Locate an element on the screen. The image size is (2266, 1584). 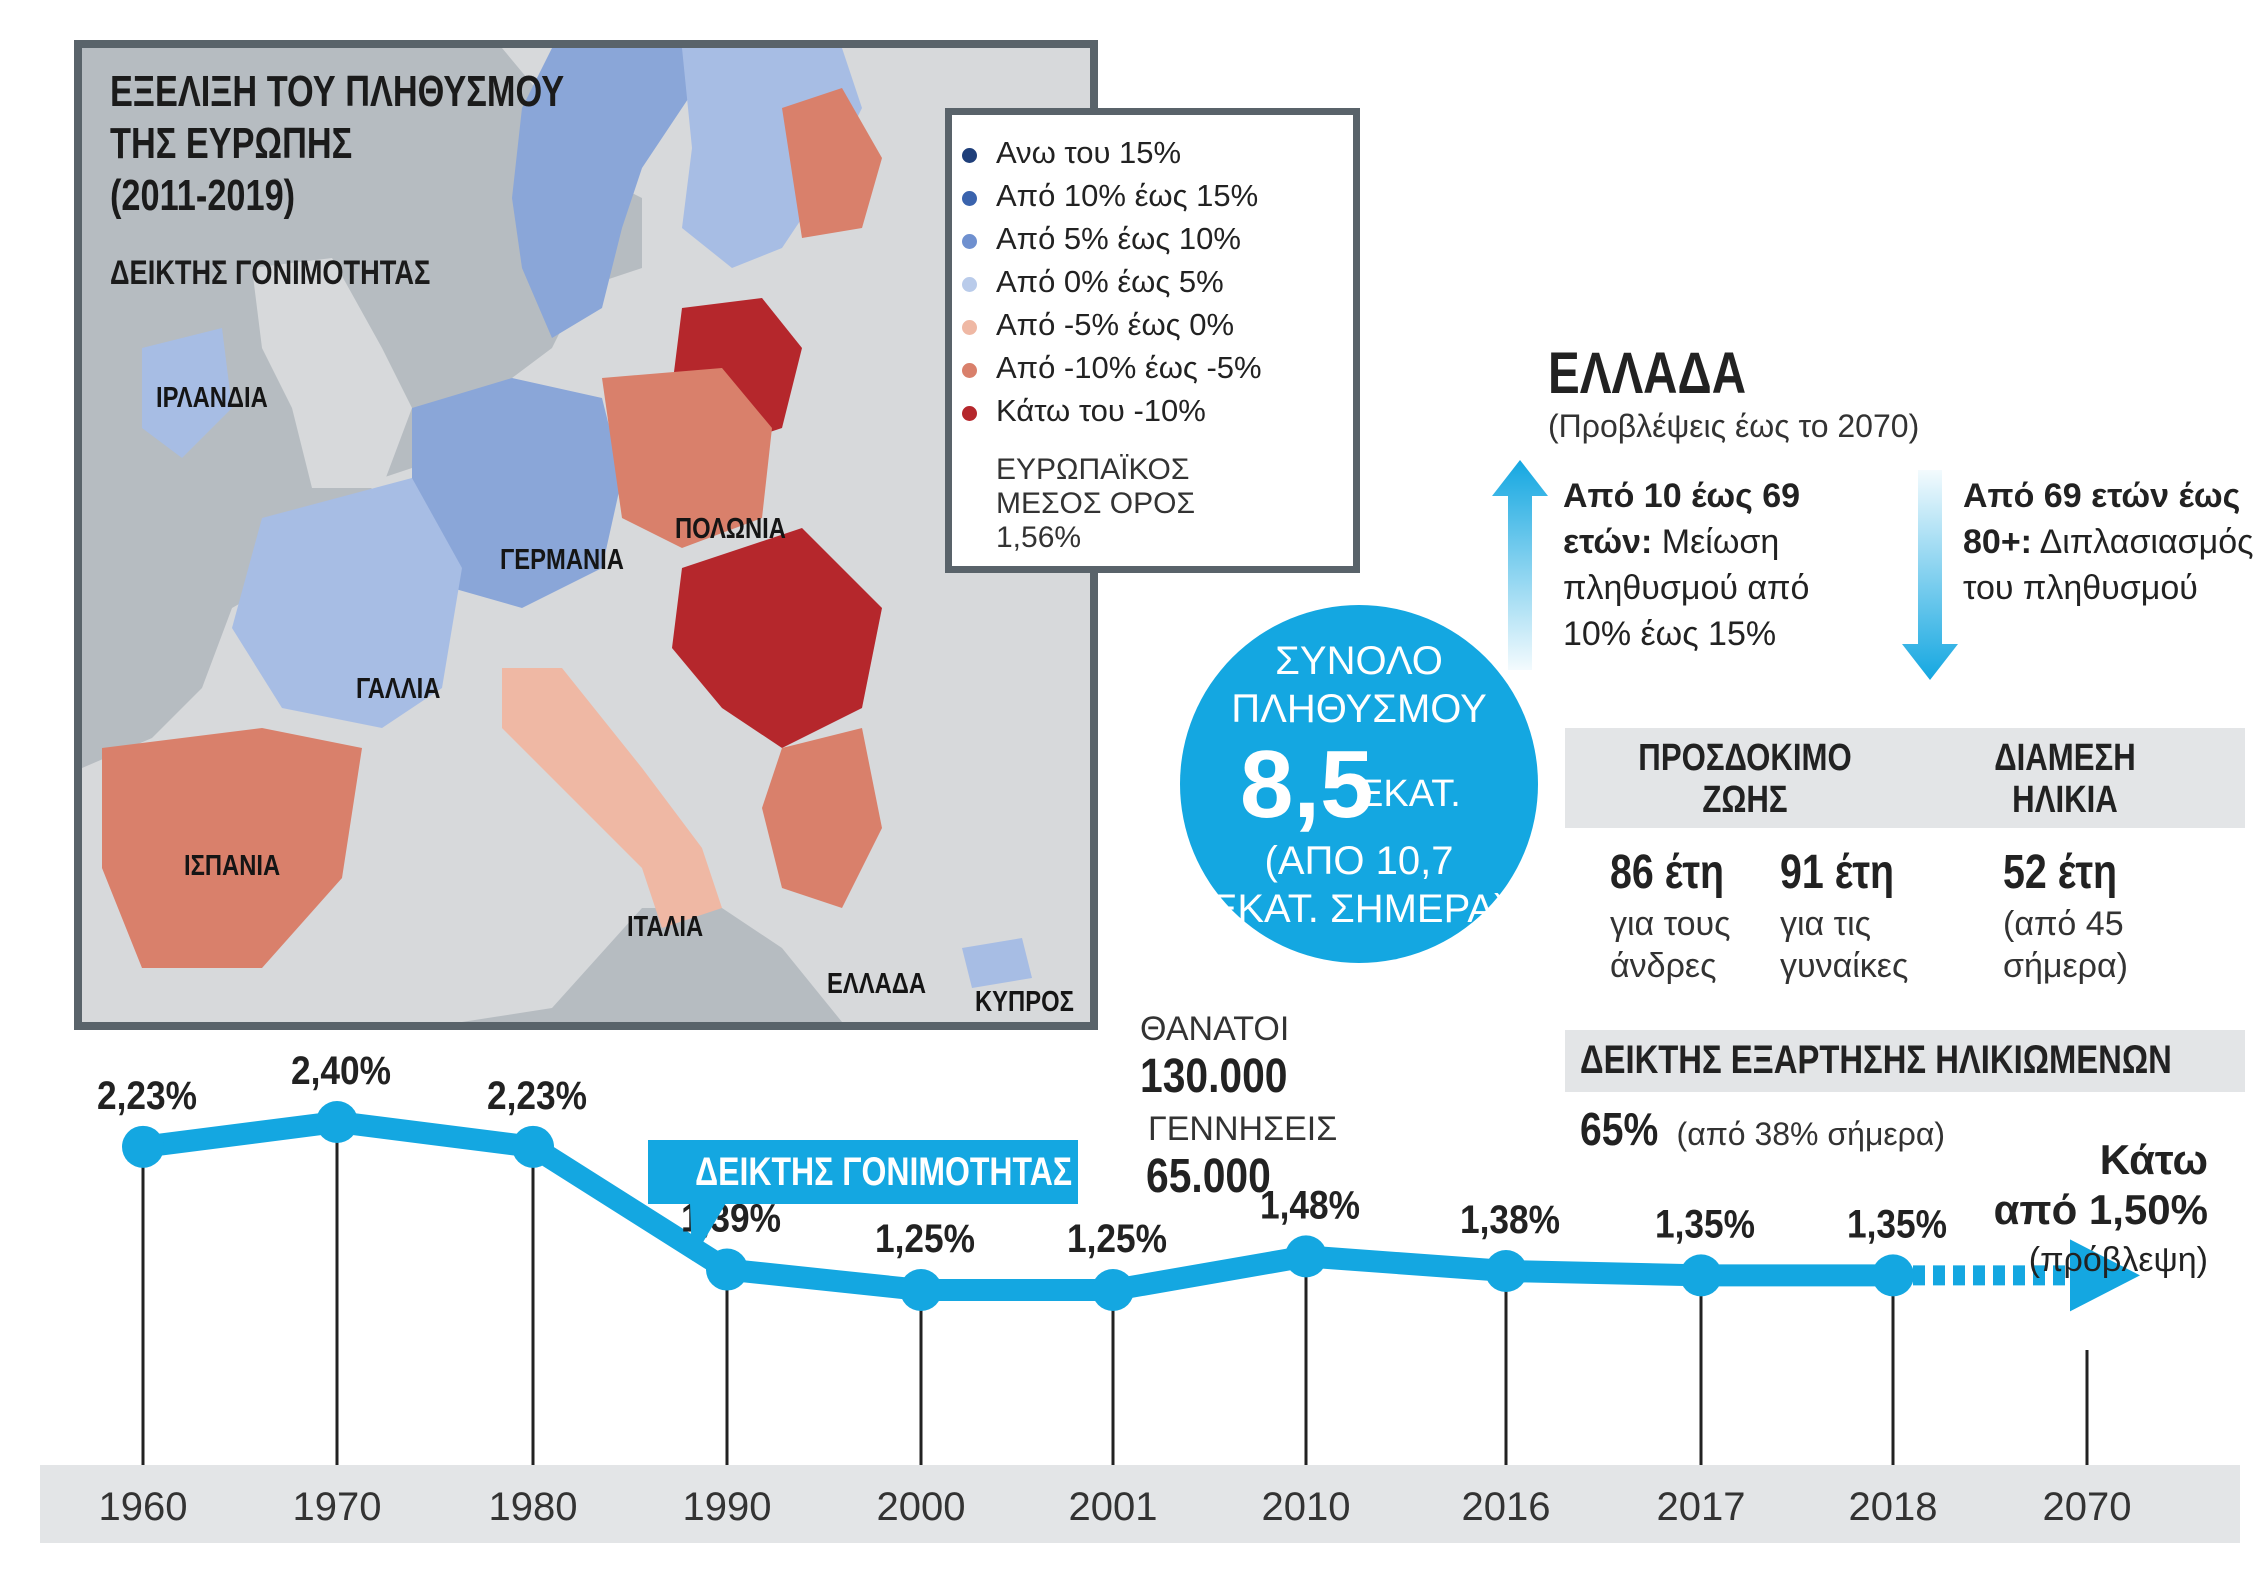
legend-item: Από -5% έως 0% is located at coordinates (1098, 325).